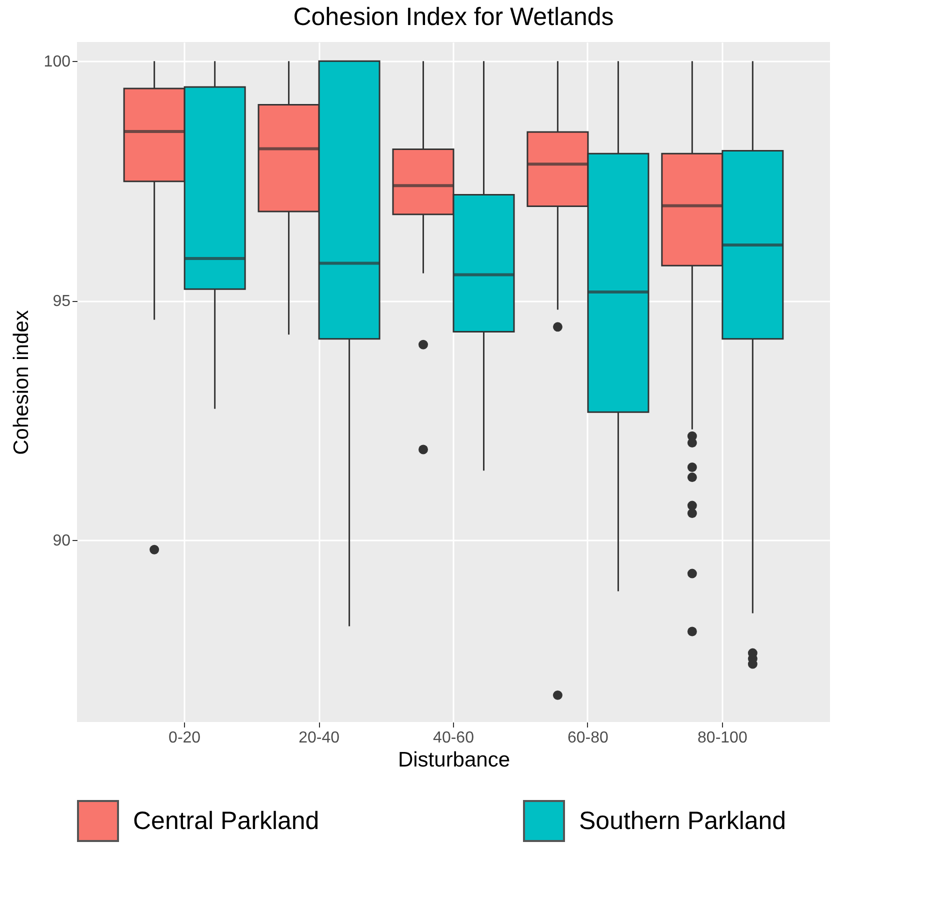 Image resolution: width=938 pixels, height=922 pixels. I want to click on x-tick-label: 60-80, so click(588, 738).